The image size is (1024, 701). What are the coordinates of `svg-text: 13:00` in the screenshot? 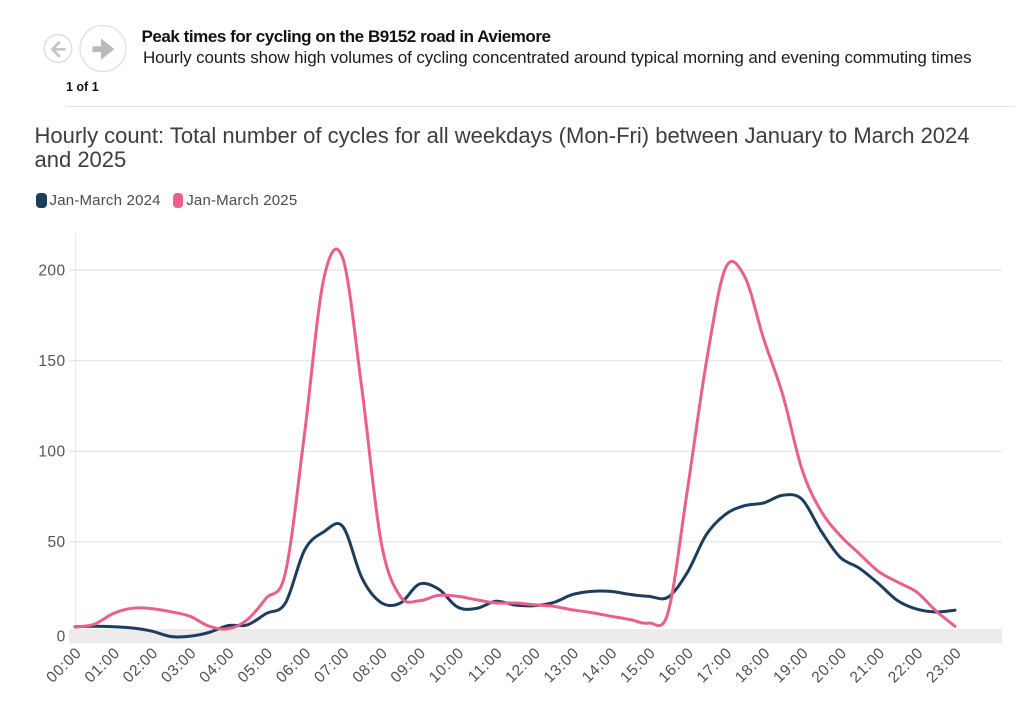 It's located at (562, 665).